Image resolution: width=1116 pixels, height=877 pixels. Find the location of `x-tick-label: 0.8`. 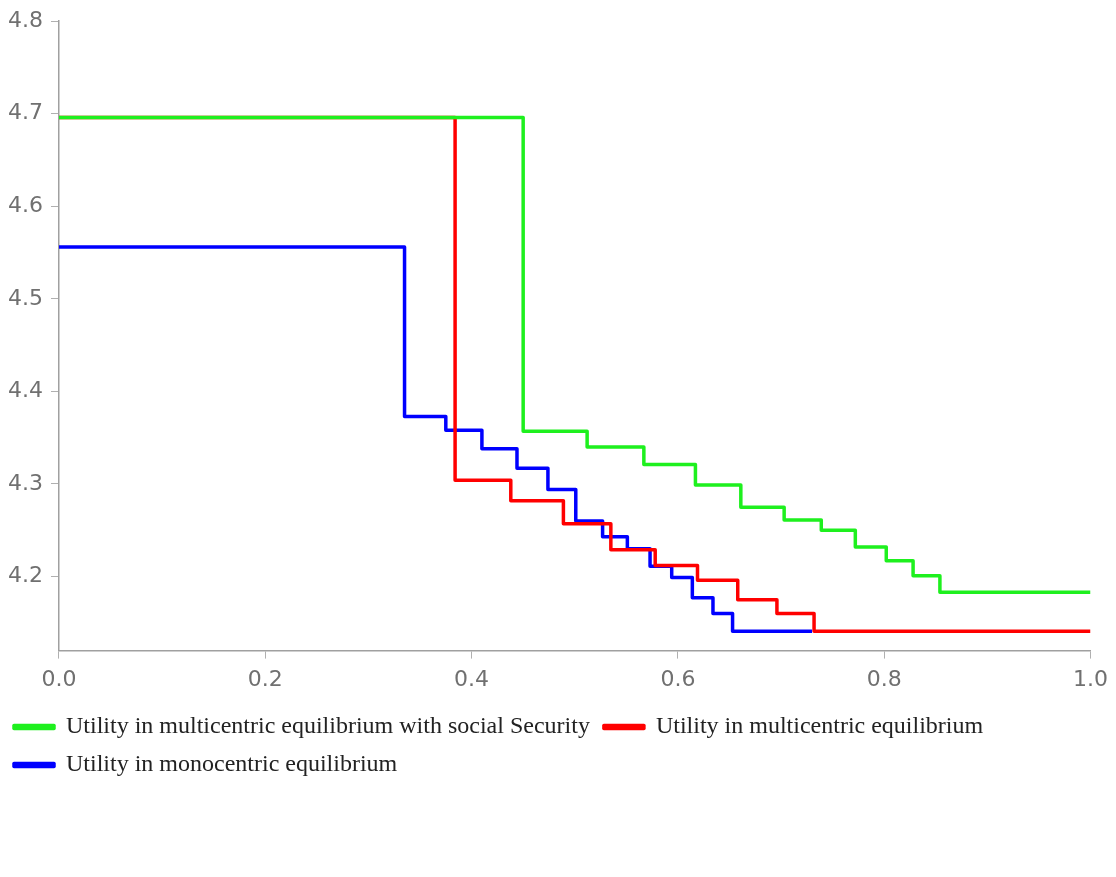

x-tick-label: 0.8 is located at coordinates (884, 678).